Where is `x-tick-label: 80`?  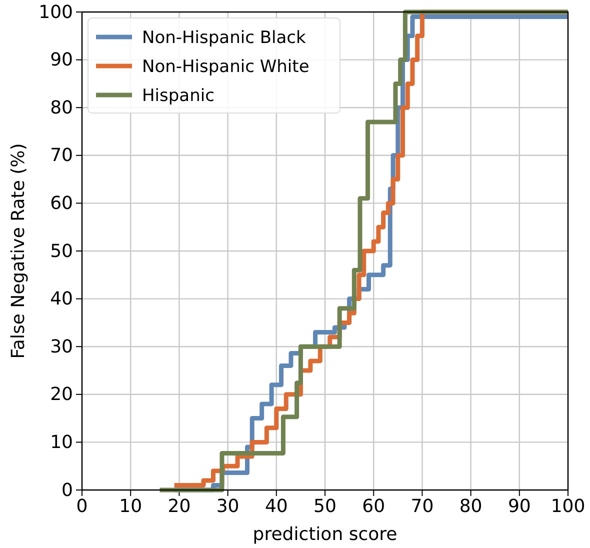
x-tick-label: 80 is located at coordinates (470, 506).